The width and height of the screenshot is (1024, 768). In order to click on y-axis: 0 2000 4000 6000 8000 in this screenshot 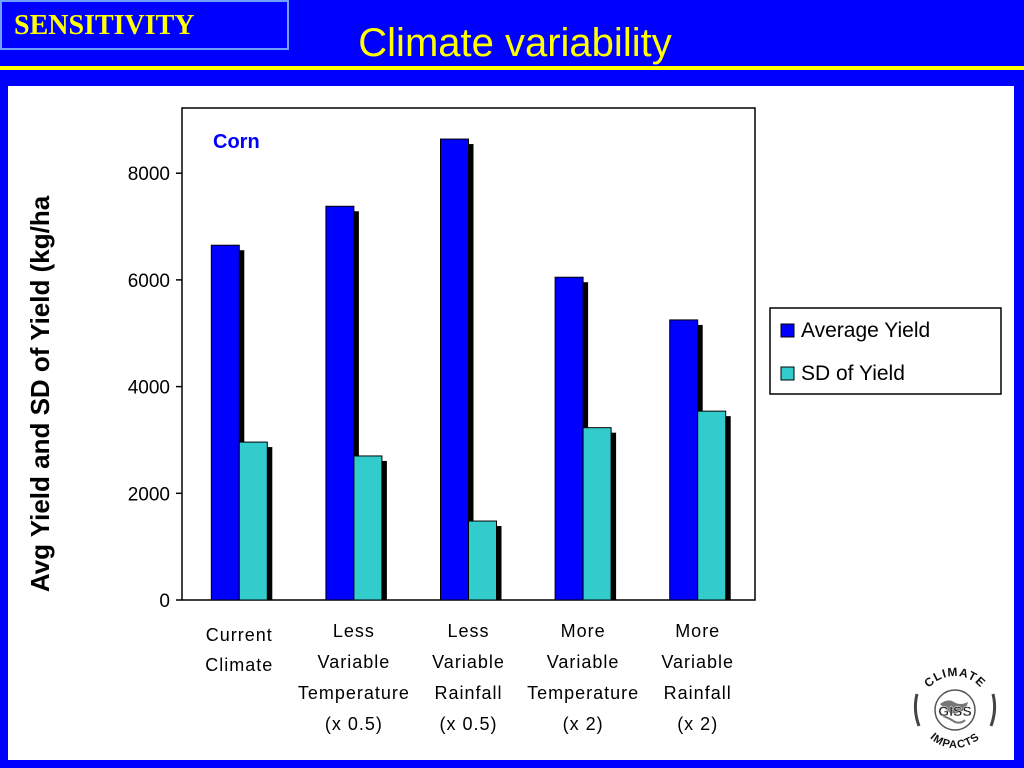, I will do `click(155, 388)`.